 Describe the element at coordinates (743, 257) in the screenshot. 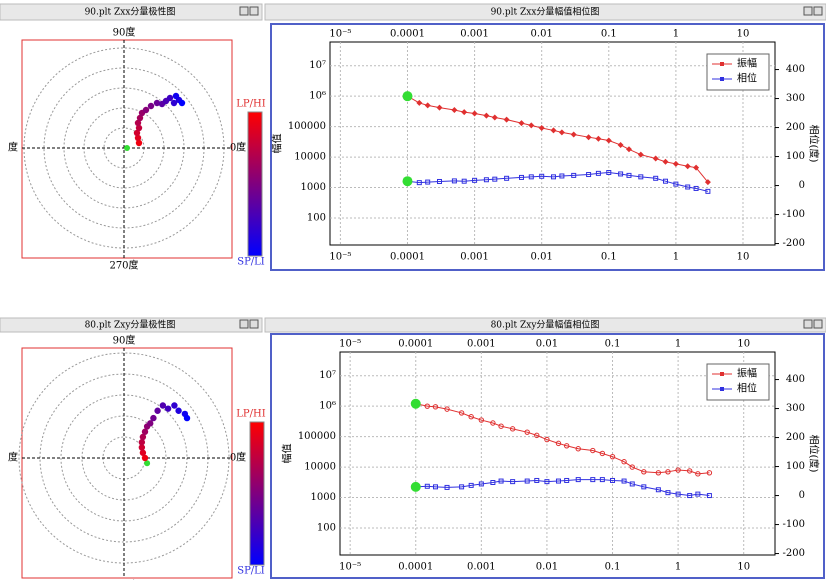

I see `x-tick-label: 10` at that location.